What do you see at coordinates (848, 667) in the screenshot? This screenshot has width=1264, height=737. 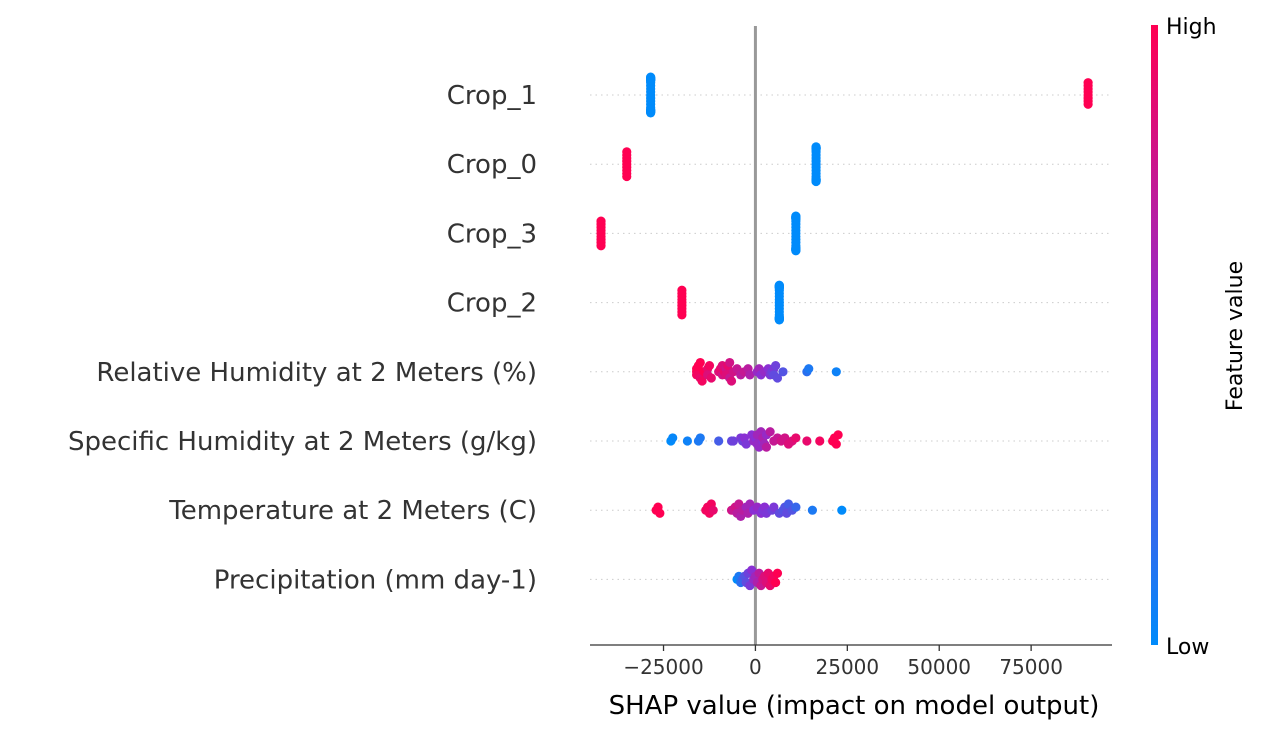 I see `x-tick-label: 25000` at bounding box center [848, 667].